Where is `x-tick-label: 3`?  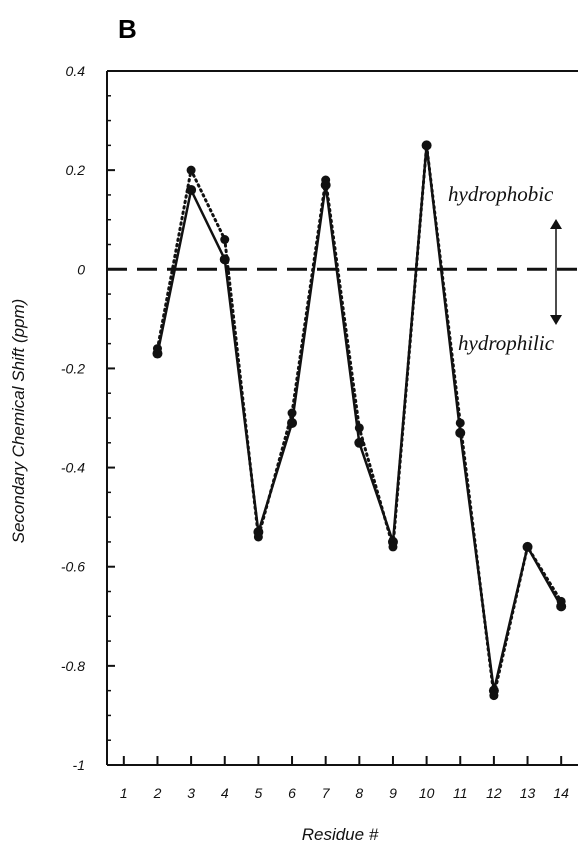
x-tick-label: 3 is located at coordinates (191, 793).